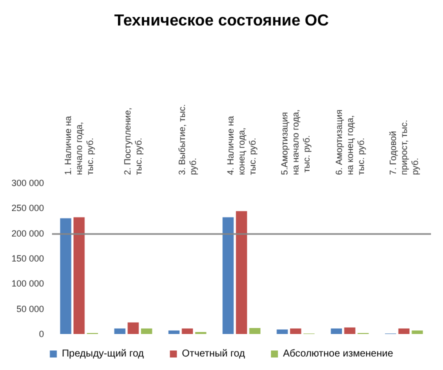  What do you see at coordinates (222, 21) in the screenshot?
I see `chart-title: Техническое состояние ОС` at bounding box center [222, 21].